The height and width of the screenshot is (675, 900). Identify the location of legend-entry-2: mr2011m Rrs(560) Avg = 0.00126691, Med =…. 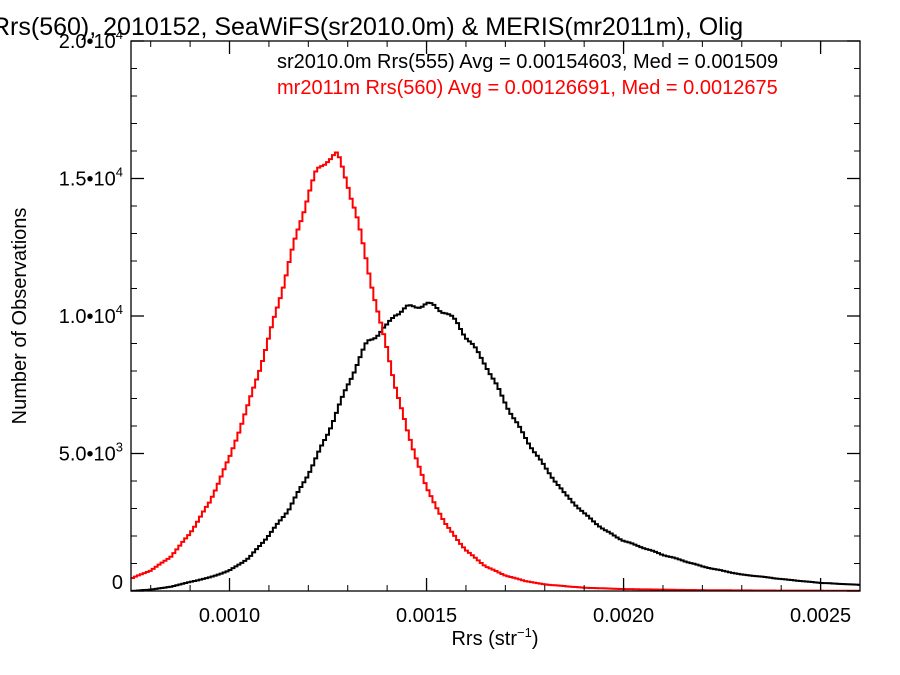
(527, 88).